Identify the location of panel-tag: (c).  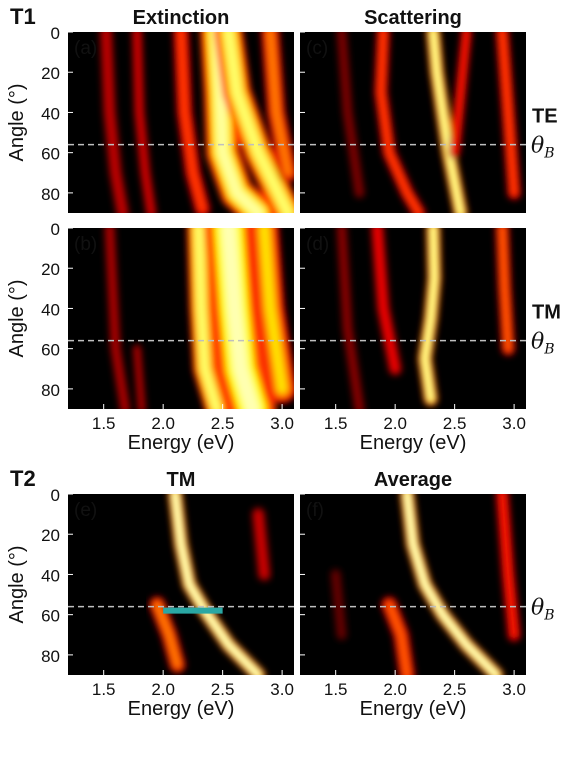
(317, 48).